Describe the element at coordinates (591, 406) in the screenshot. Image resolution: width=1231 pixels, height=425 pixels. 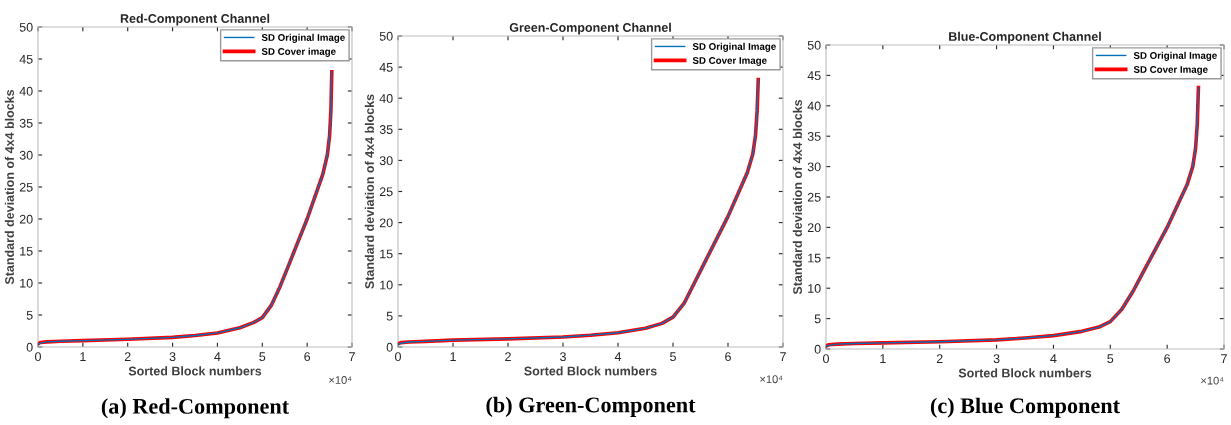
I see `text: (b) Green-Component` at that location.